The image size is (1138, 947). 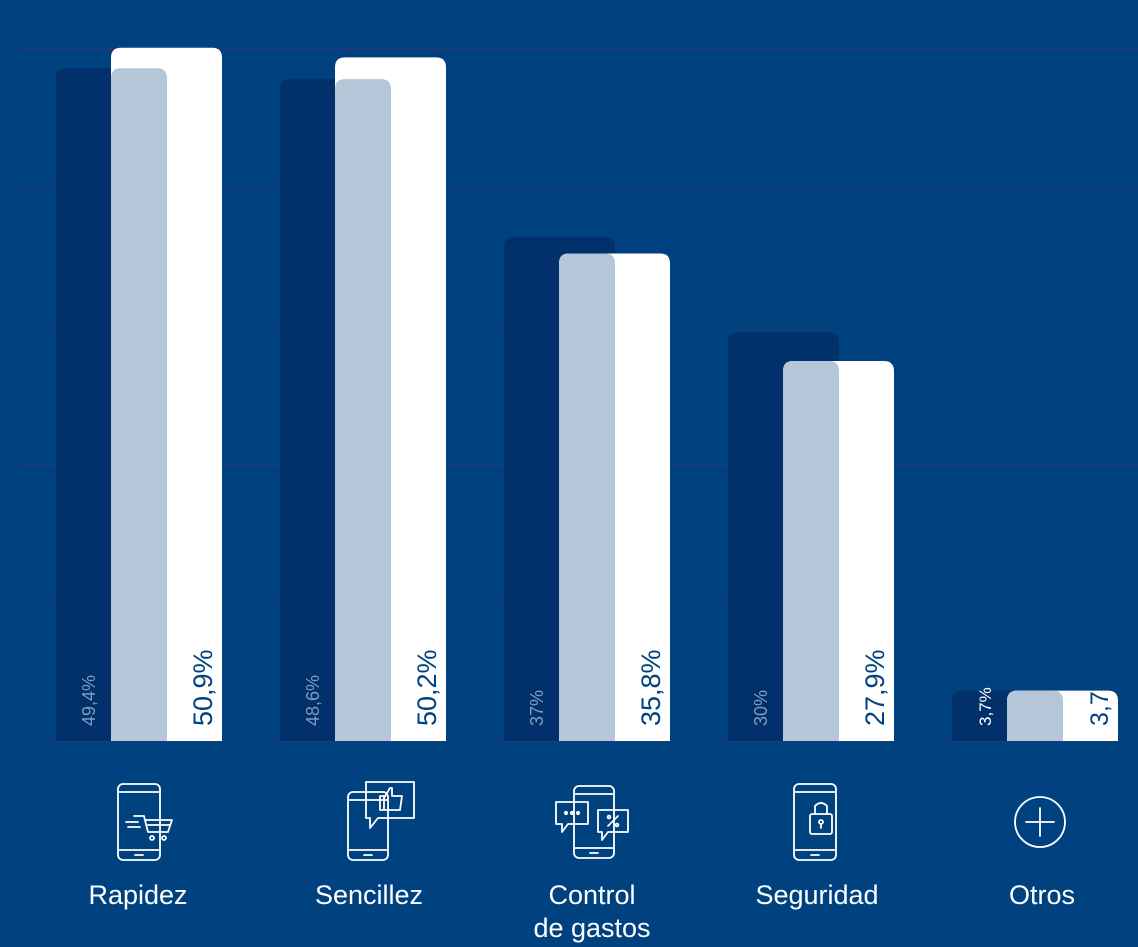 I want to click on phone-chat-percent-icon, so click(x=592, y=822).